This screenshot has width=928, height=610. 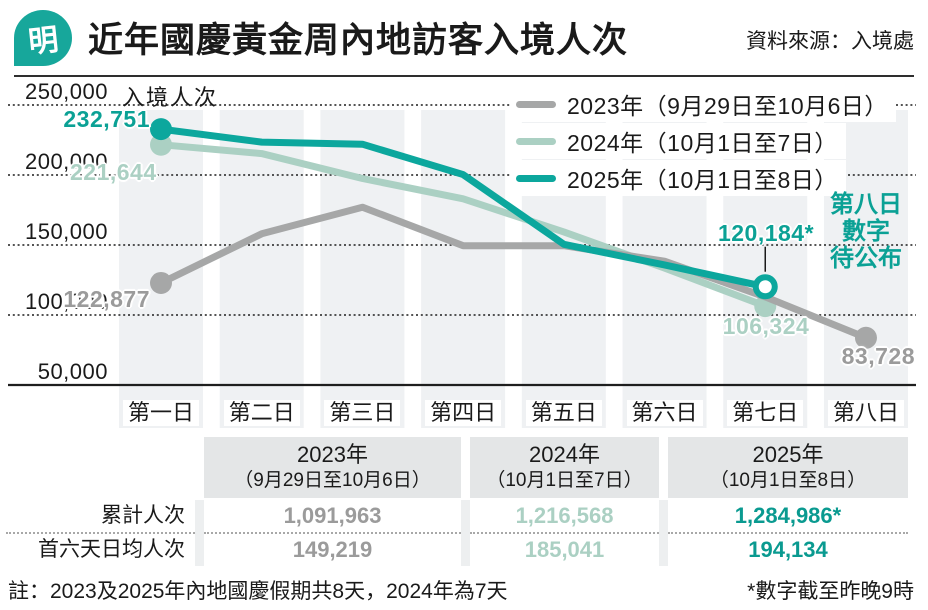 What do you see at coordinates (536, 141) in the screenshot?
I see `legend-swatch-2024-icon` at bounding box center [536, 141].